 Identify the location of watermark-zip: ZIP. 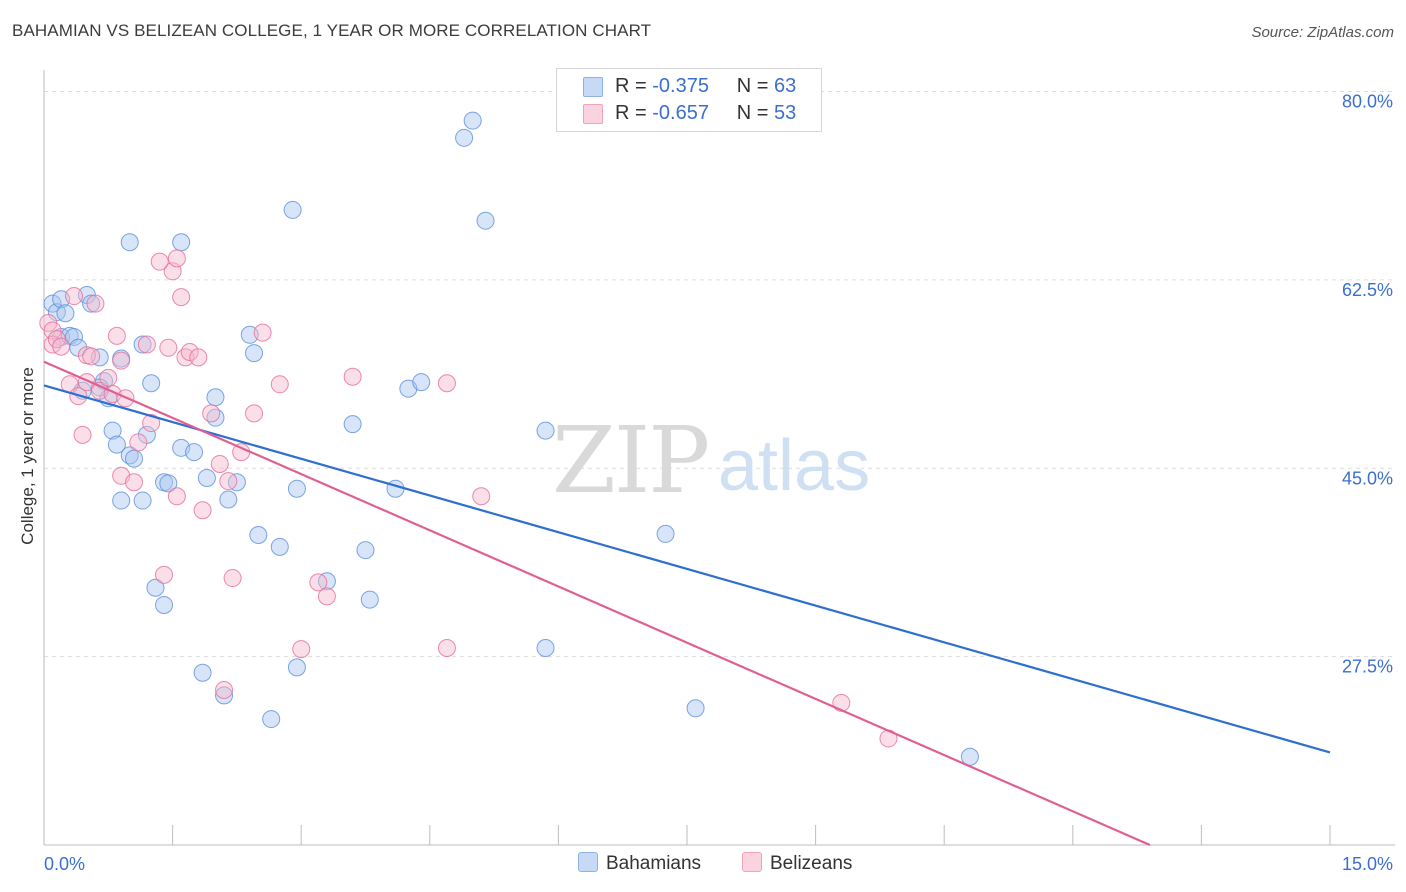
(630, 460).